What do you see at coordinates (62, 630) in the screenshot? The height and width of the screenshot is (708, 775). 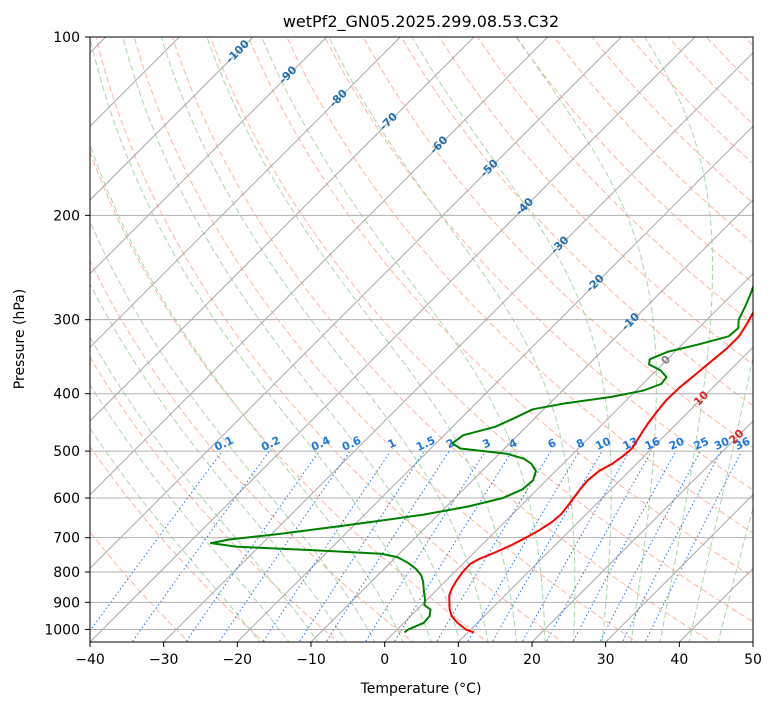 I see `y-tick-label: 1000` at bounding box center [62, 630].